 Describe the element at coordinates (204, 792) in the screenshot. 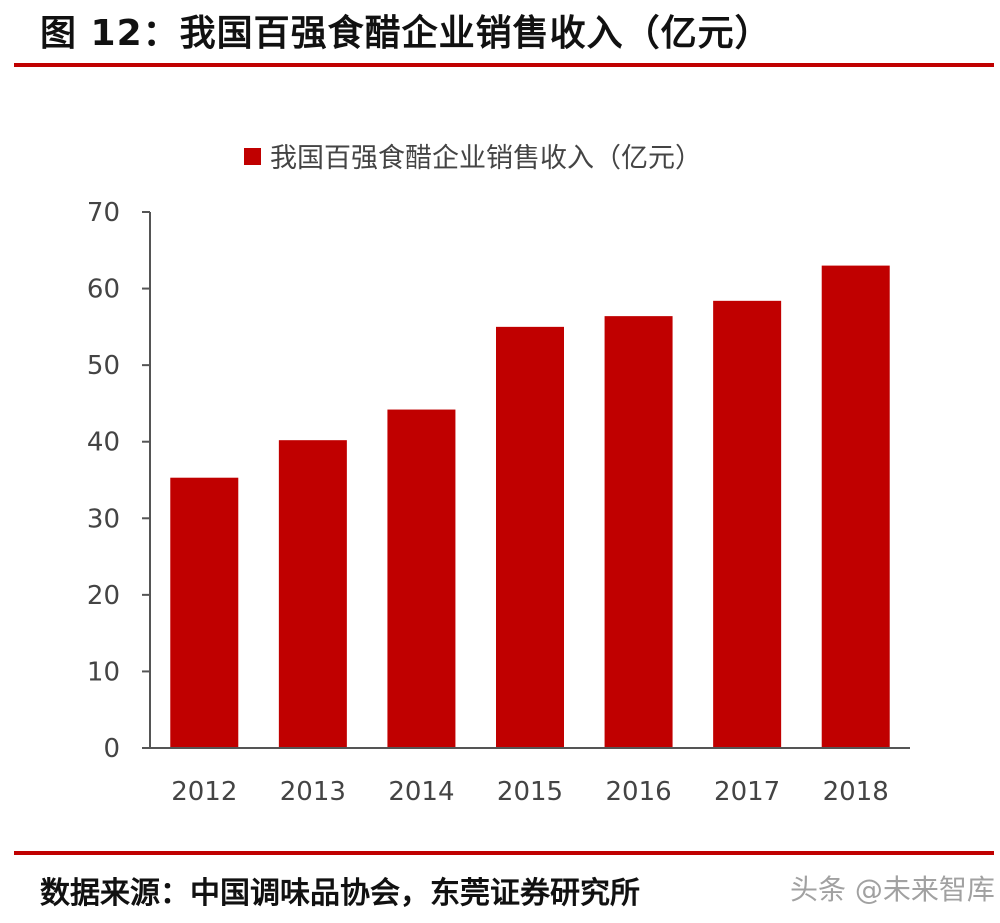

I see `x-tick-label: 2012` at that location.